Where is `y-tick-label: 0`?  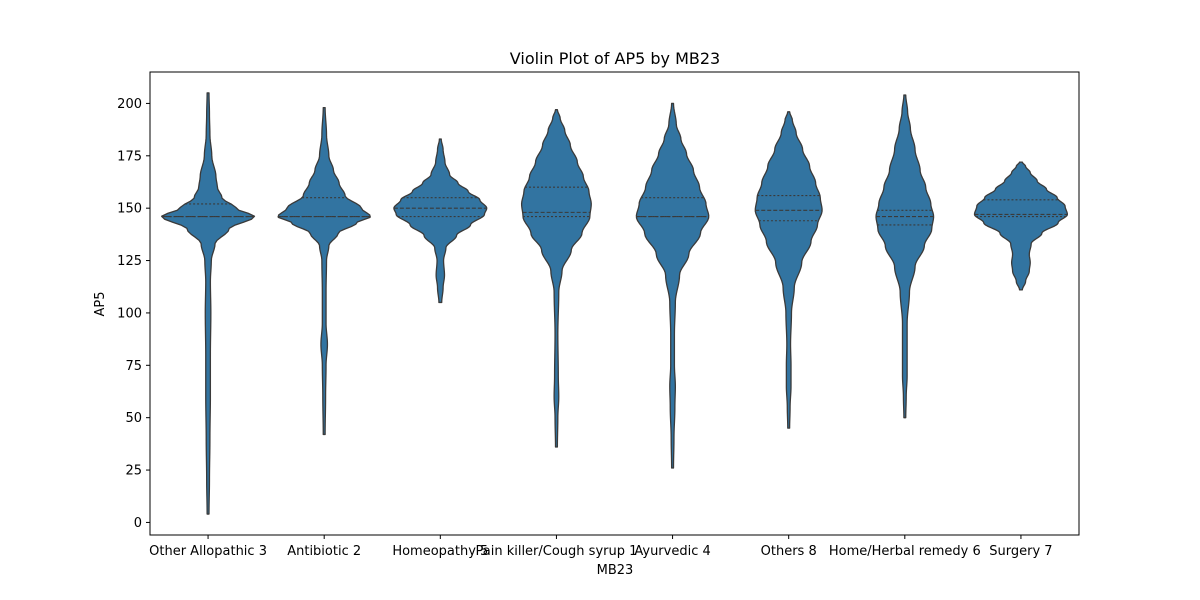 y-tick-label: 0 is located at coordinates (138, 523).